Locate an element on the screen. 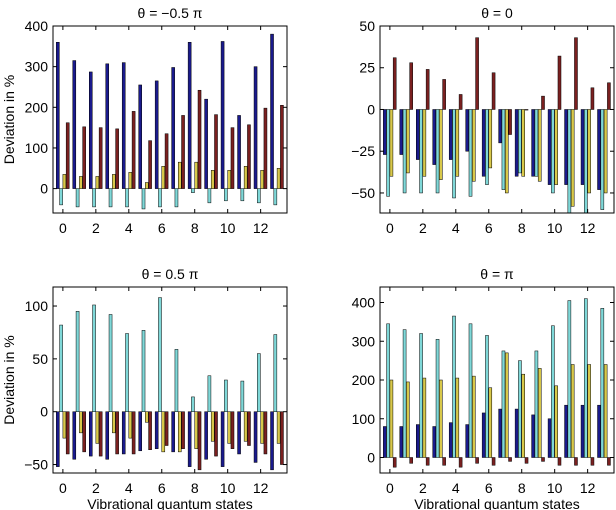  bar-s1-x11 is located at coordinates (566, 147).